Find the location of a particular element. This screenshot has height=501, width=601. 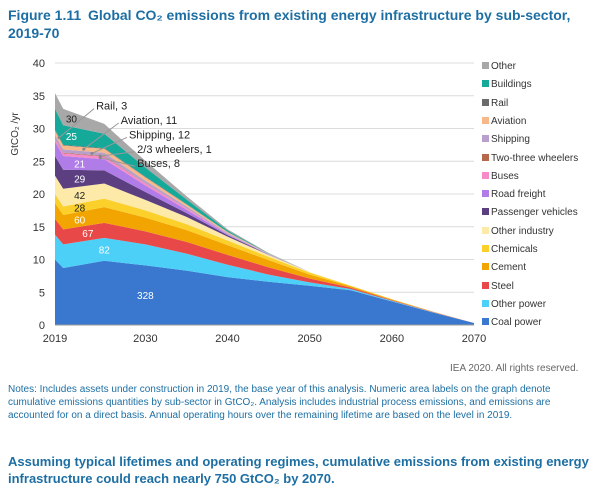

legend-label: Aviation is located at coordinates (509, 121).